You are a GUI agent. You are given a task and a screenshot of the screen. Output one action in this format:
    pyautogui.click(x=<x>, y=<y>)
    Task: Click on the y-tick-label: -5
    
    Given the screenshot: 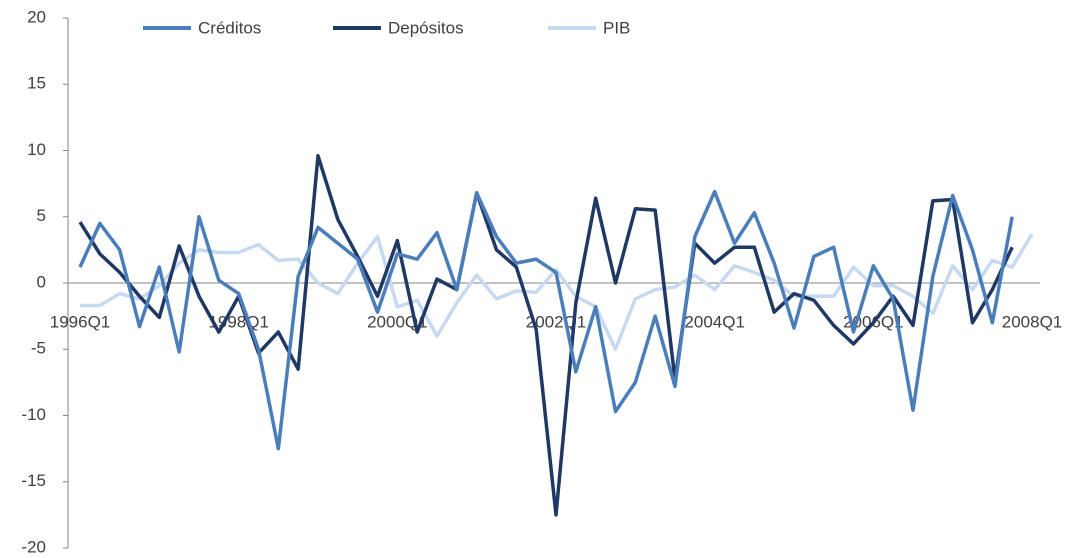 What is the action you would take?
    pyautogui.click(x=38, y=348)
    